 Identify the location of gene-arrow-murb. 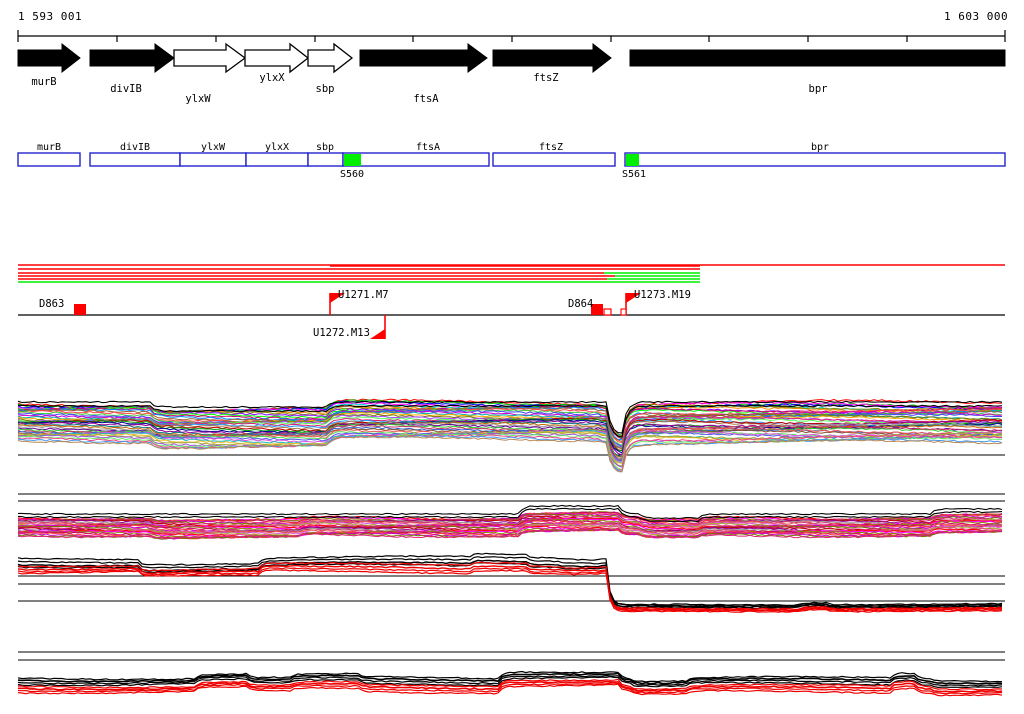
(49, 58).